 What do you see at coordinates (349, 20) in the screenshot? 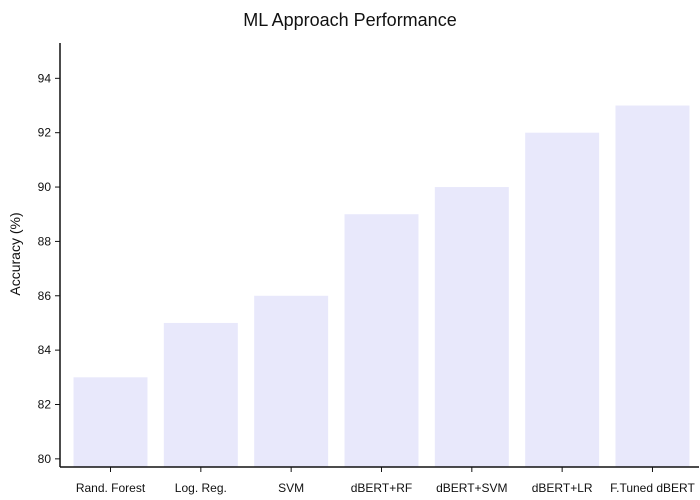
I see `chart-title: ML Approach Performance` at bounding box center [349, 20].